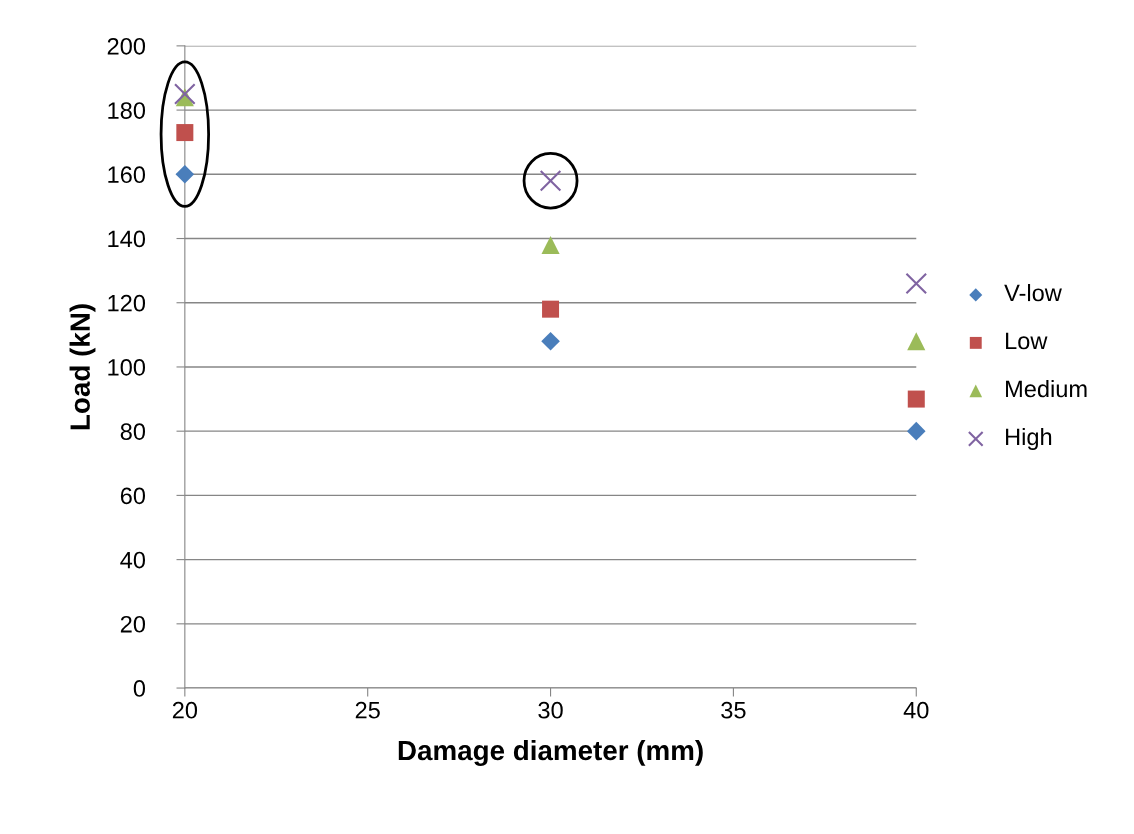 The height and width of the screenshot is (834, 1134). Describe the element at coordinates (133, 496) in the screenshot. I see `y-tick-label: 60` at that location.